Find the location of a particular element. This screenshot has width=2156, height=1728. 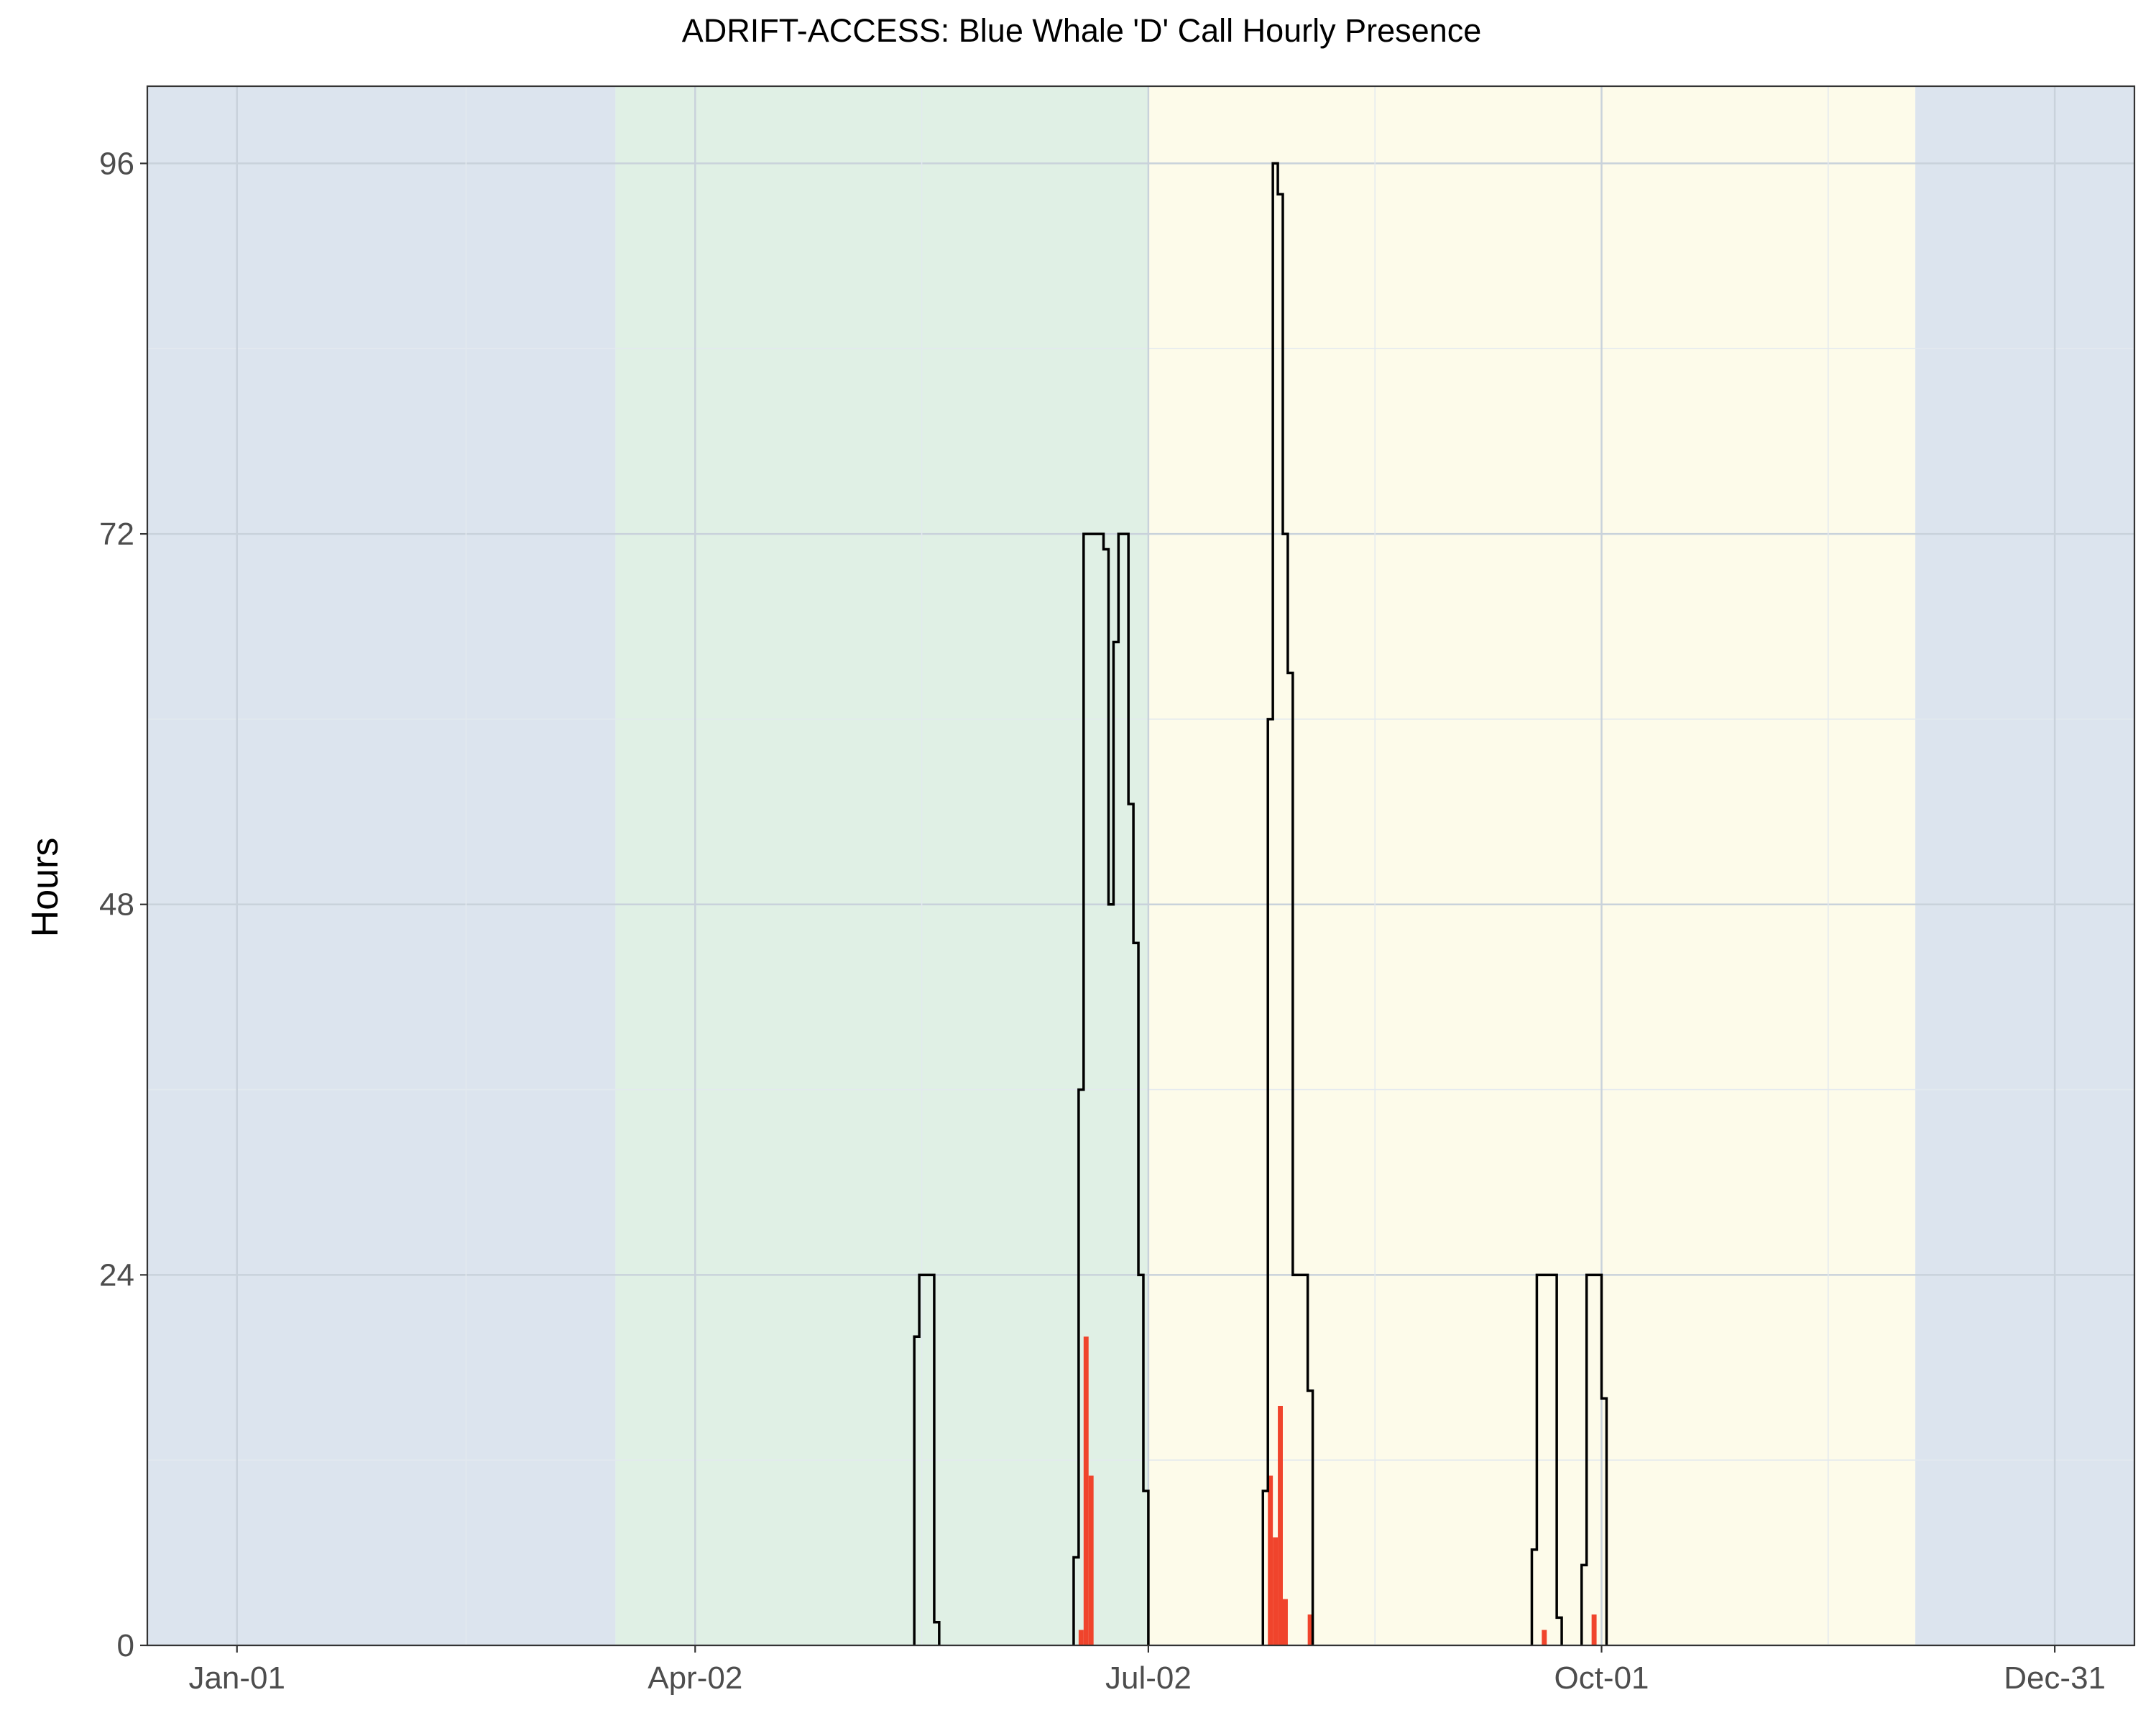

y-axis-label: Hours is located at coordinates (45, 888).